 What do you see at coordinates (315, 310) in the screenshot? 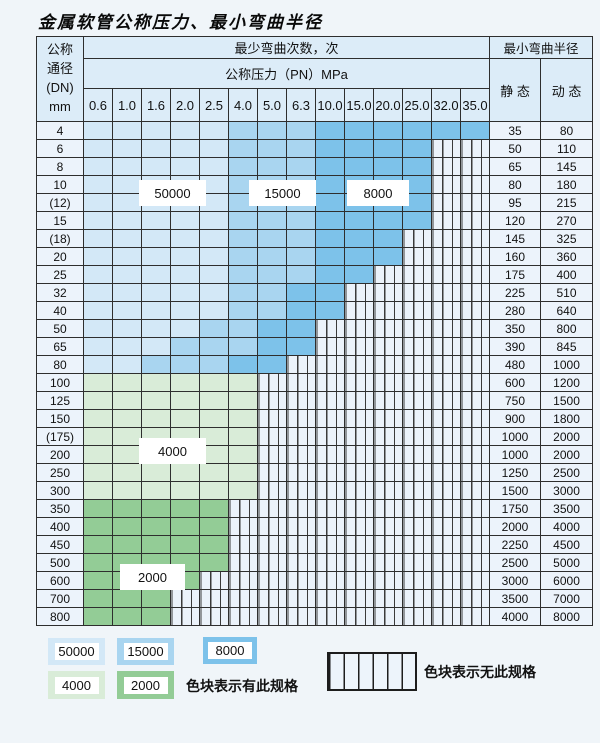
I see `table-row: 40 280 640` at bounding box center [315, 310].